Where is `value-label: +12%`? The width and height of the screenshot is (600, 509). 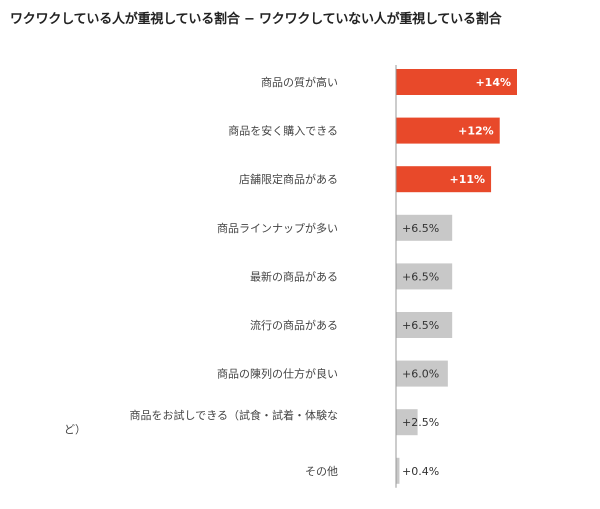
value-label: +12% is located at coordinates (476, 131).